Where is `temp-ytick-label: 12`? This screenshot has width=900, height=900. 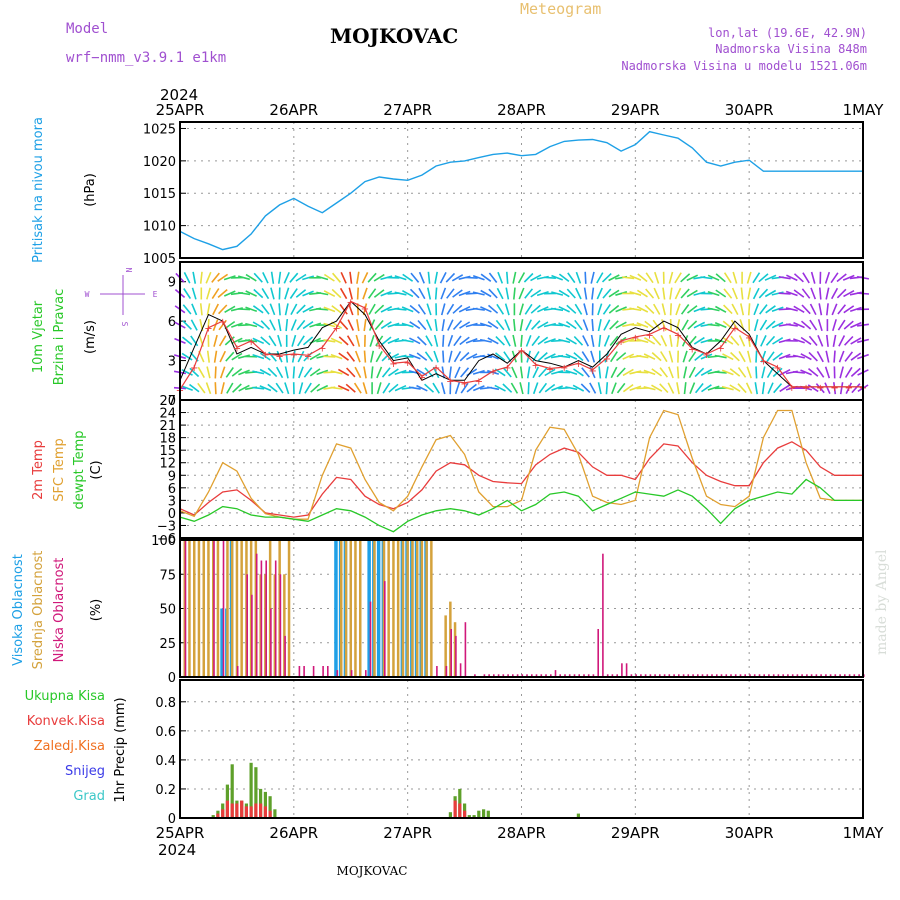
temp-ytick-label: 12 is located at coordinates (167, 464).